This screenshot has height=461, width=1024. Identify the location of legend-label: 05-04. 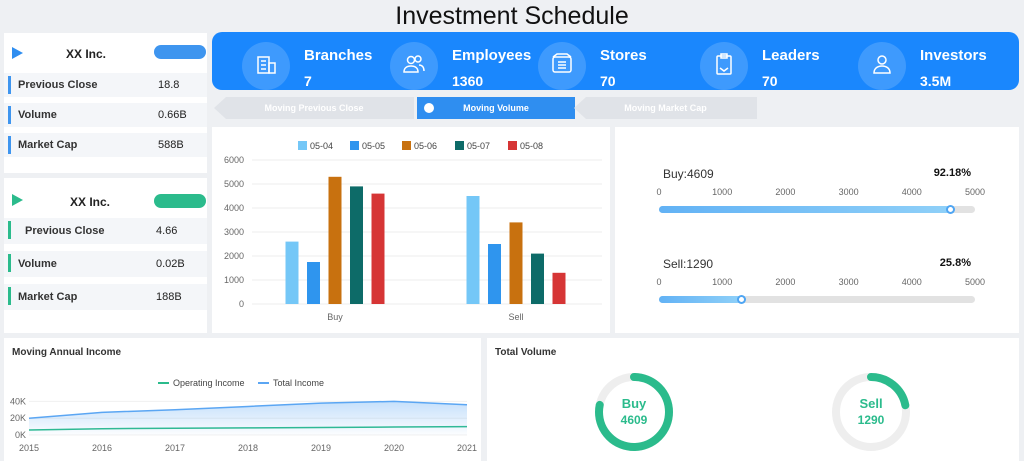
(321, 146).